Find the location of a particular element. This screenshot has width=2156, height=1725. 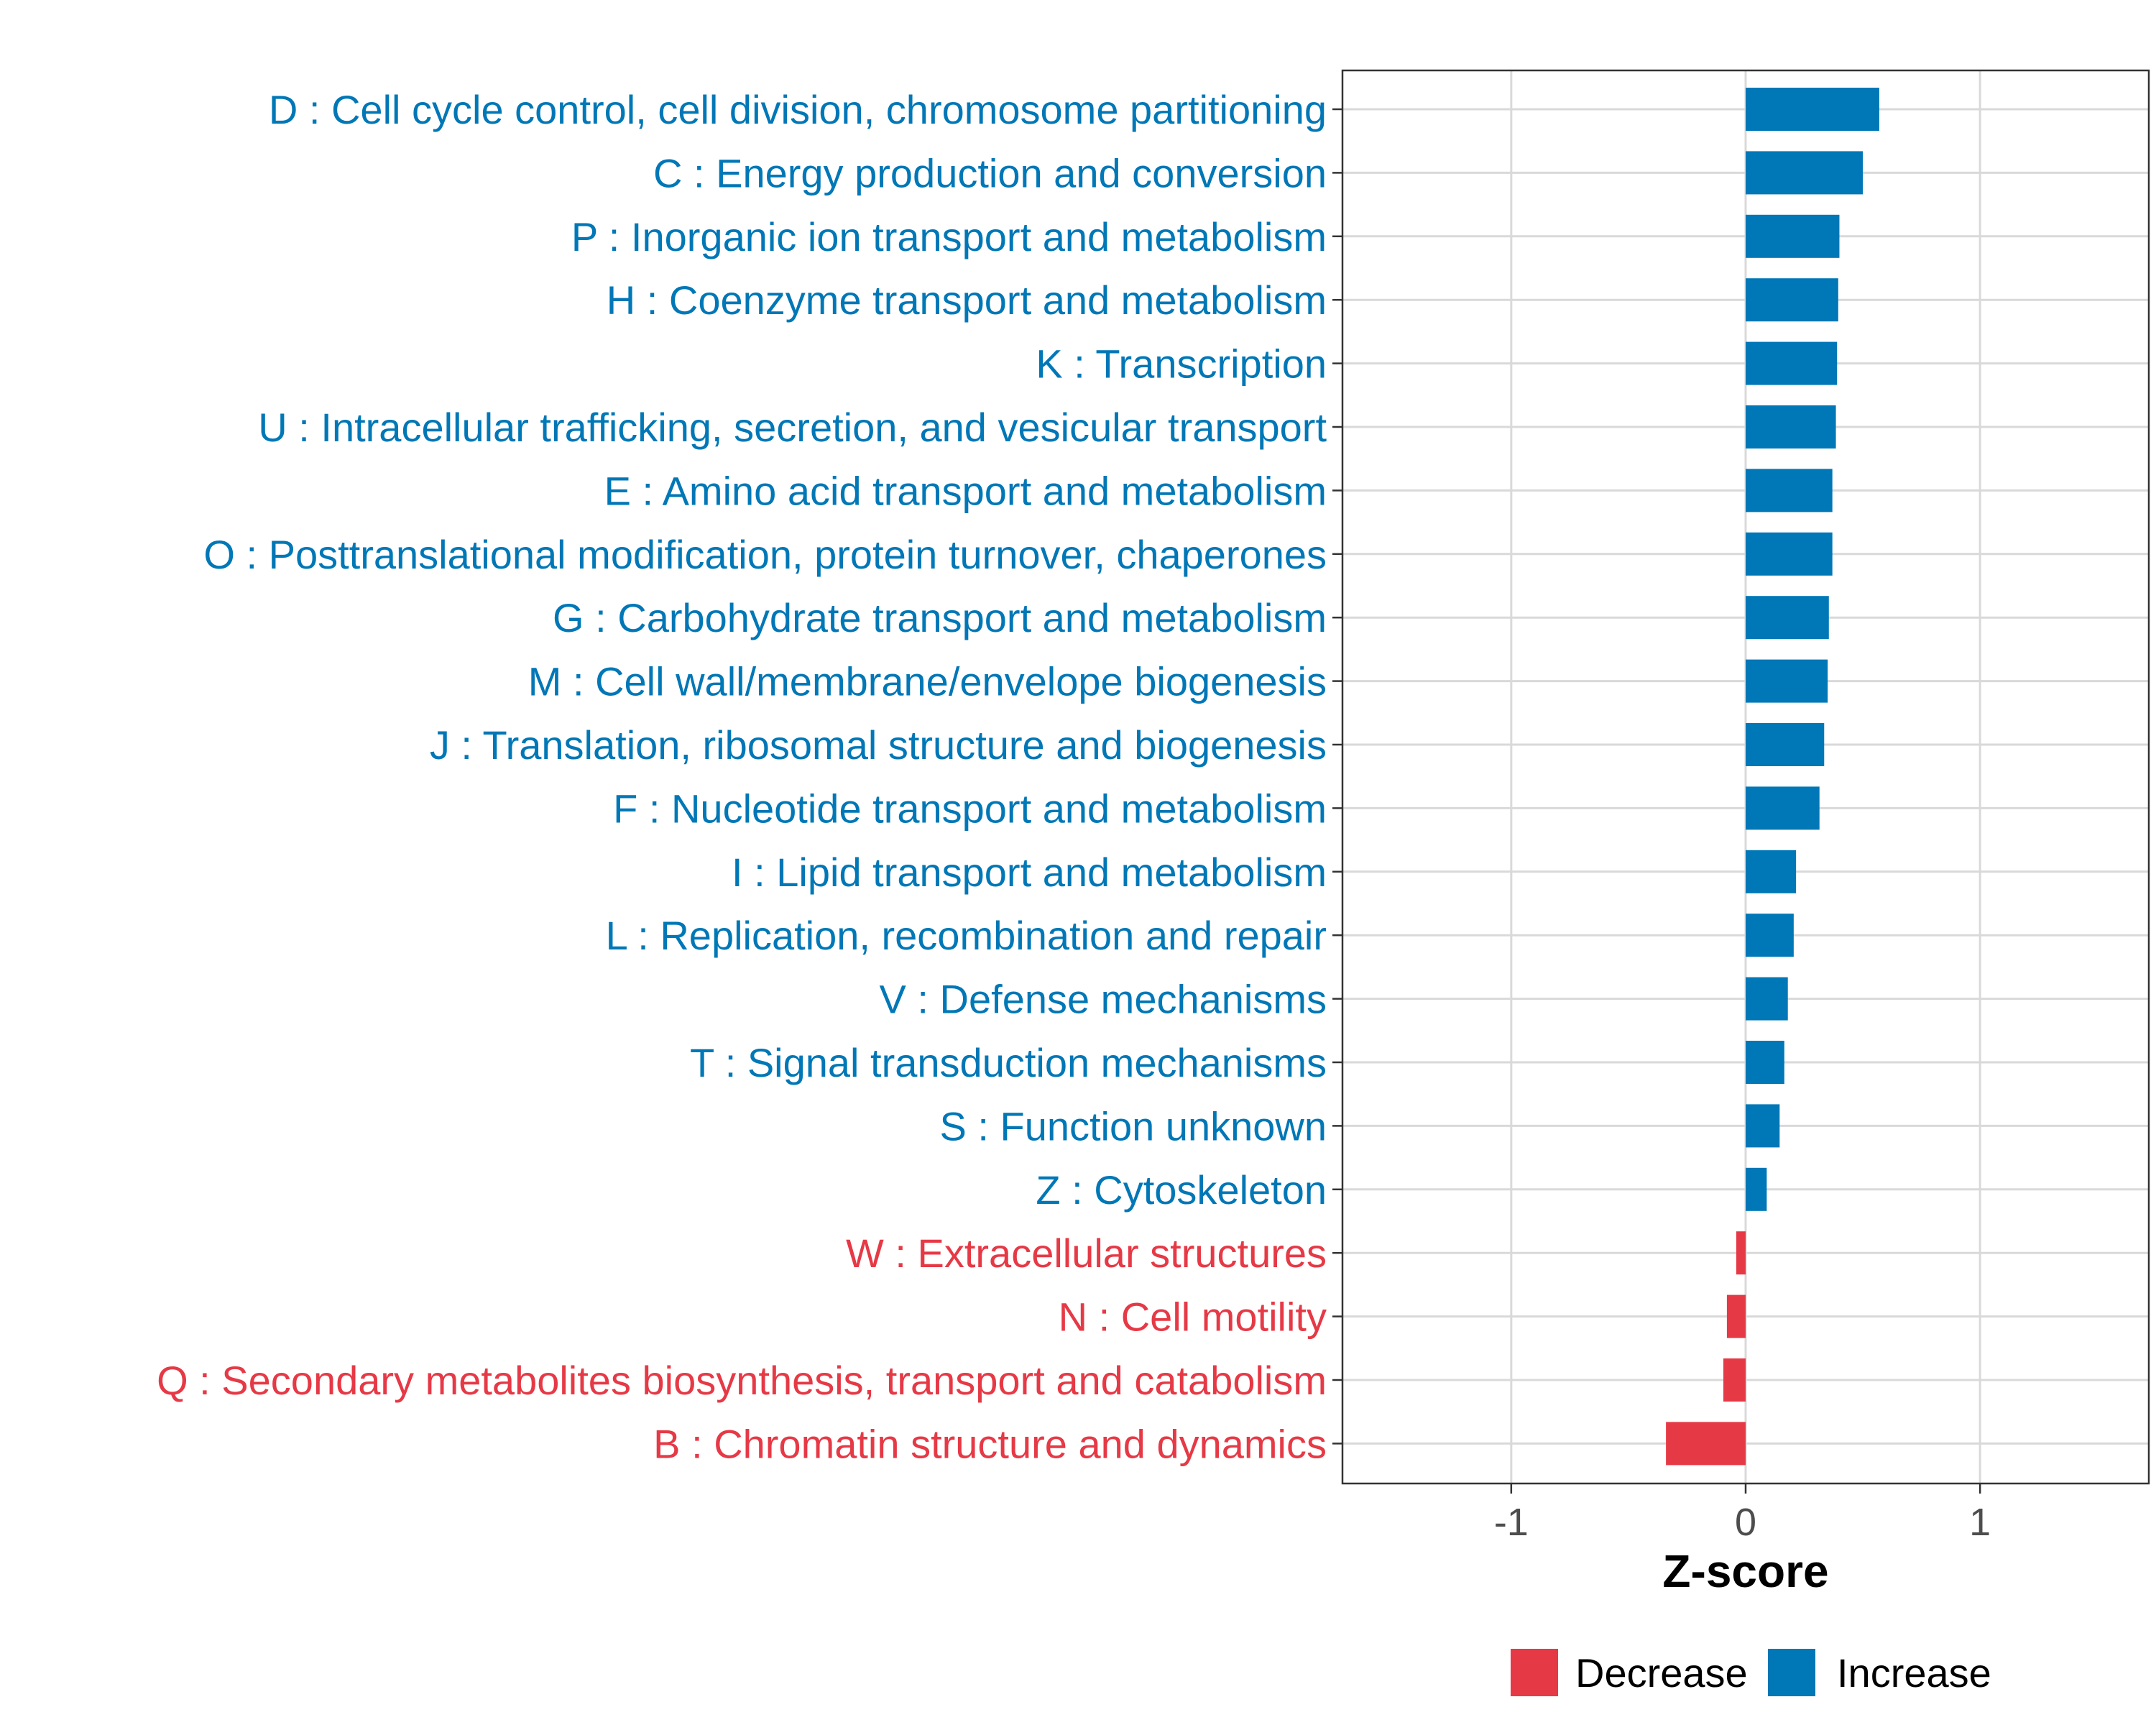

x-tick-label: -1 is located at coordinates (1512, 1522).